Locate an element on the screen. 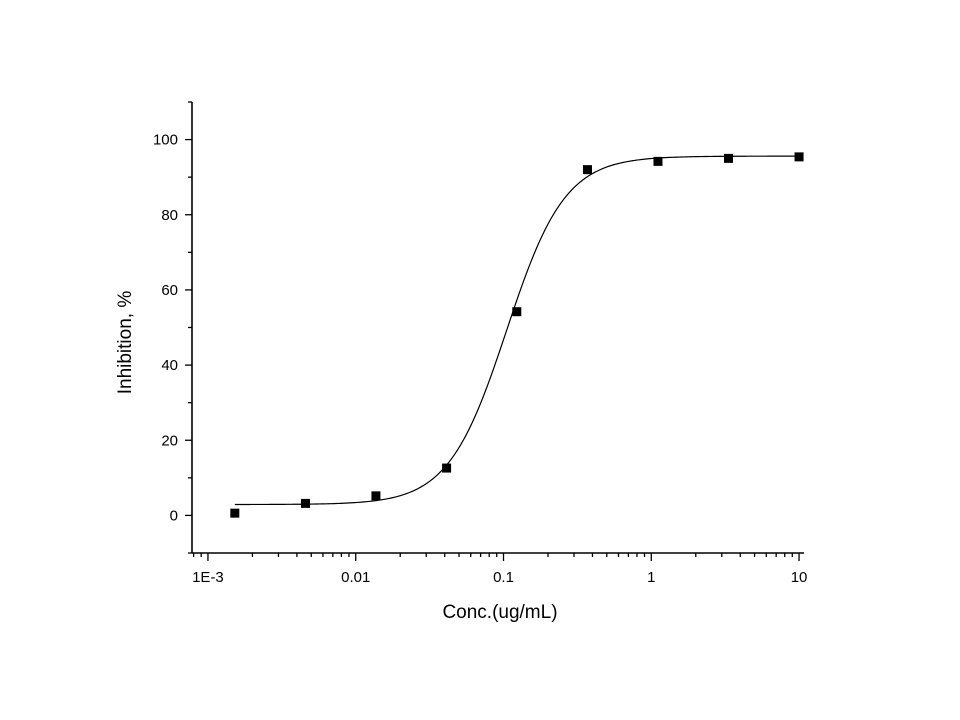 The image size is (960, 720). x-tick-label: 0.1 is located at coordinates (503, 577).